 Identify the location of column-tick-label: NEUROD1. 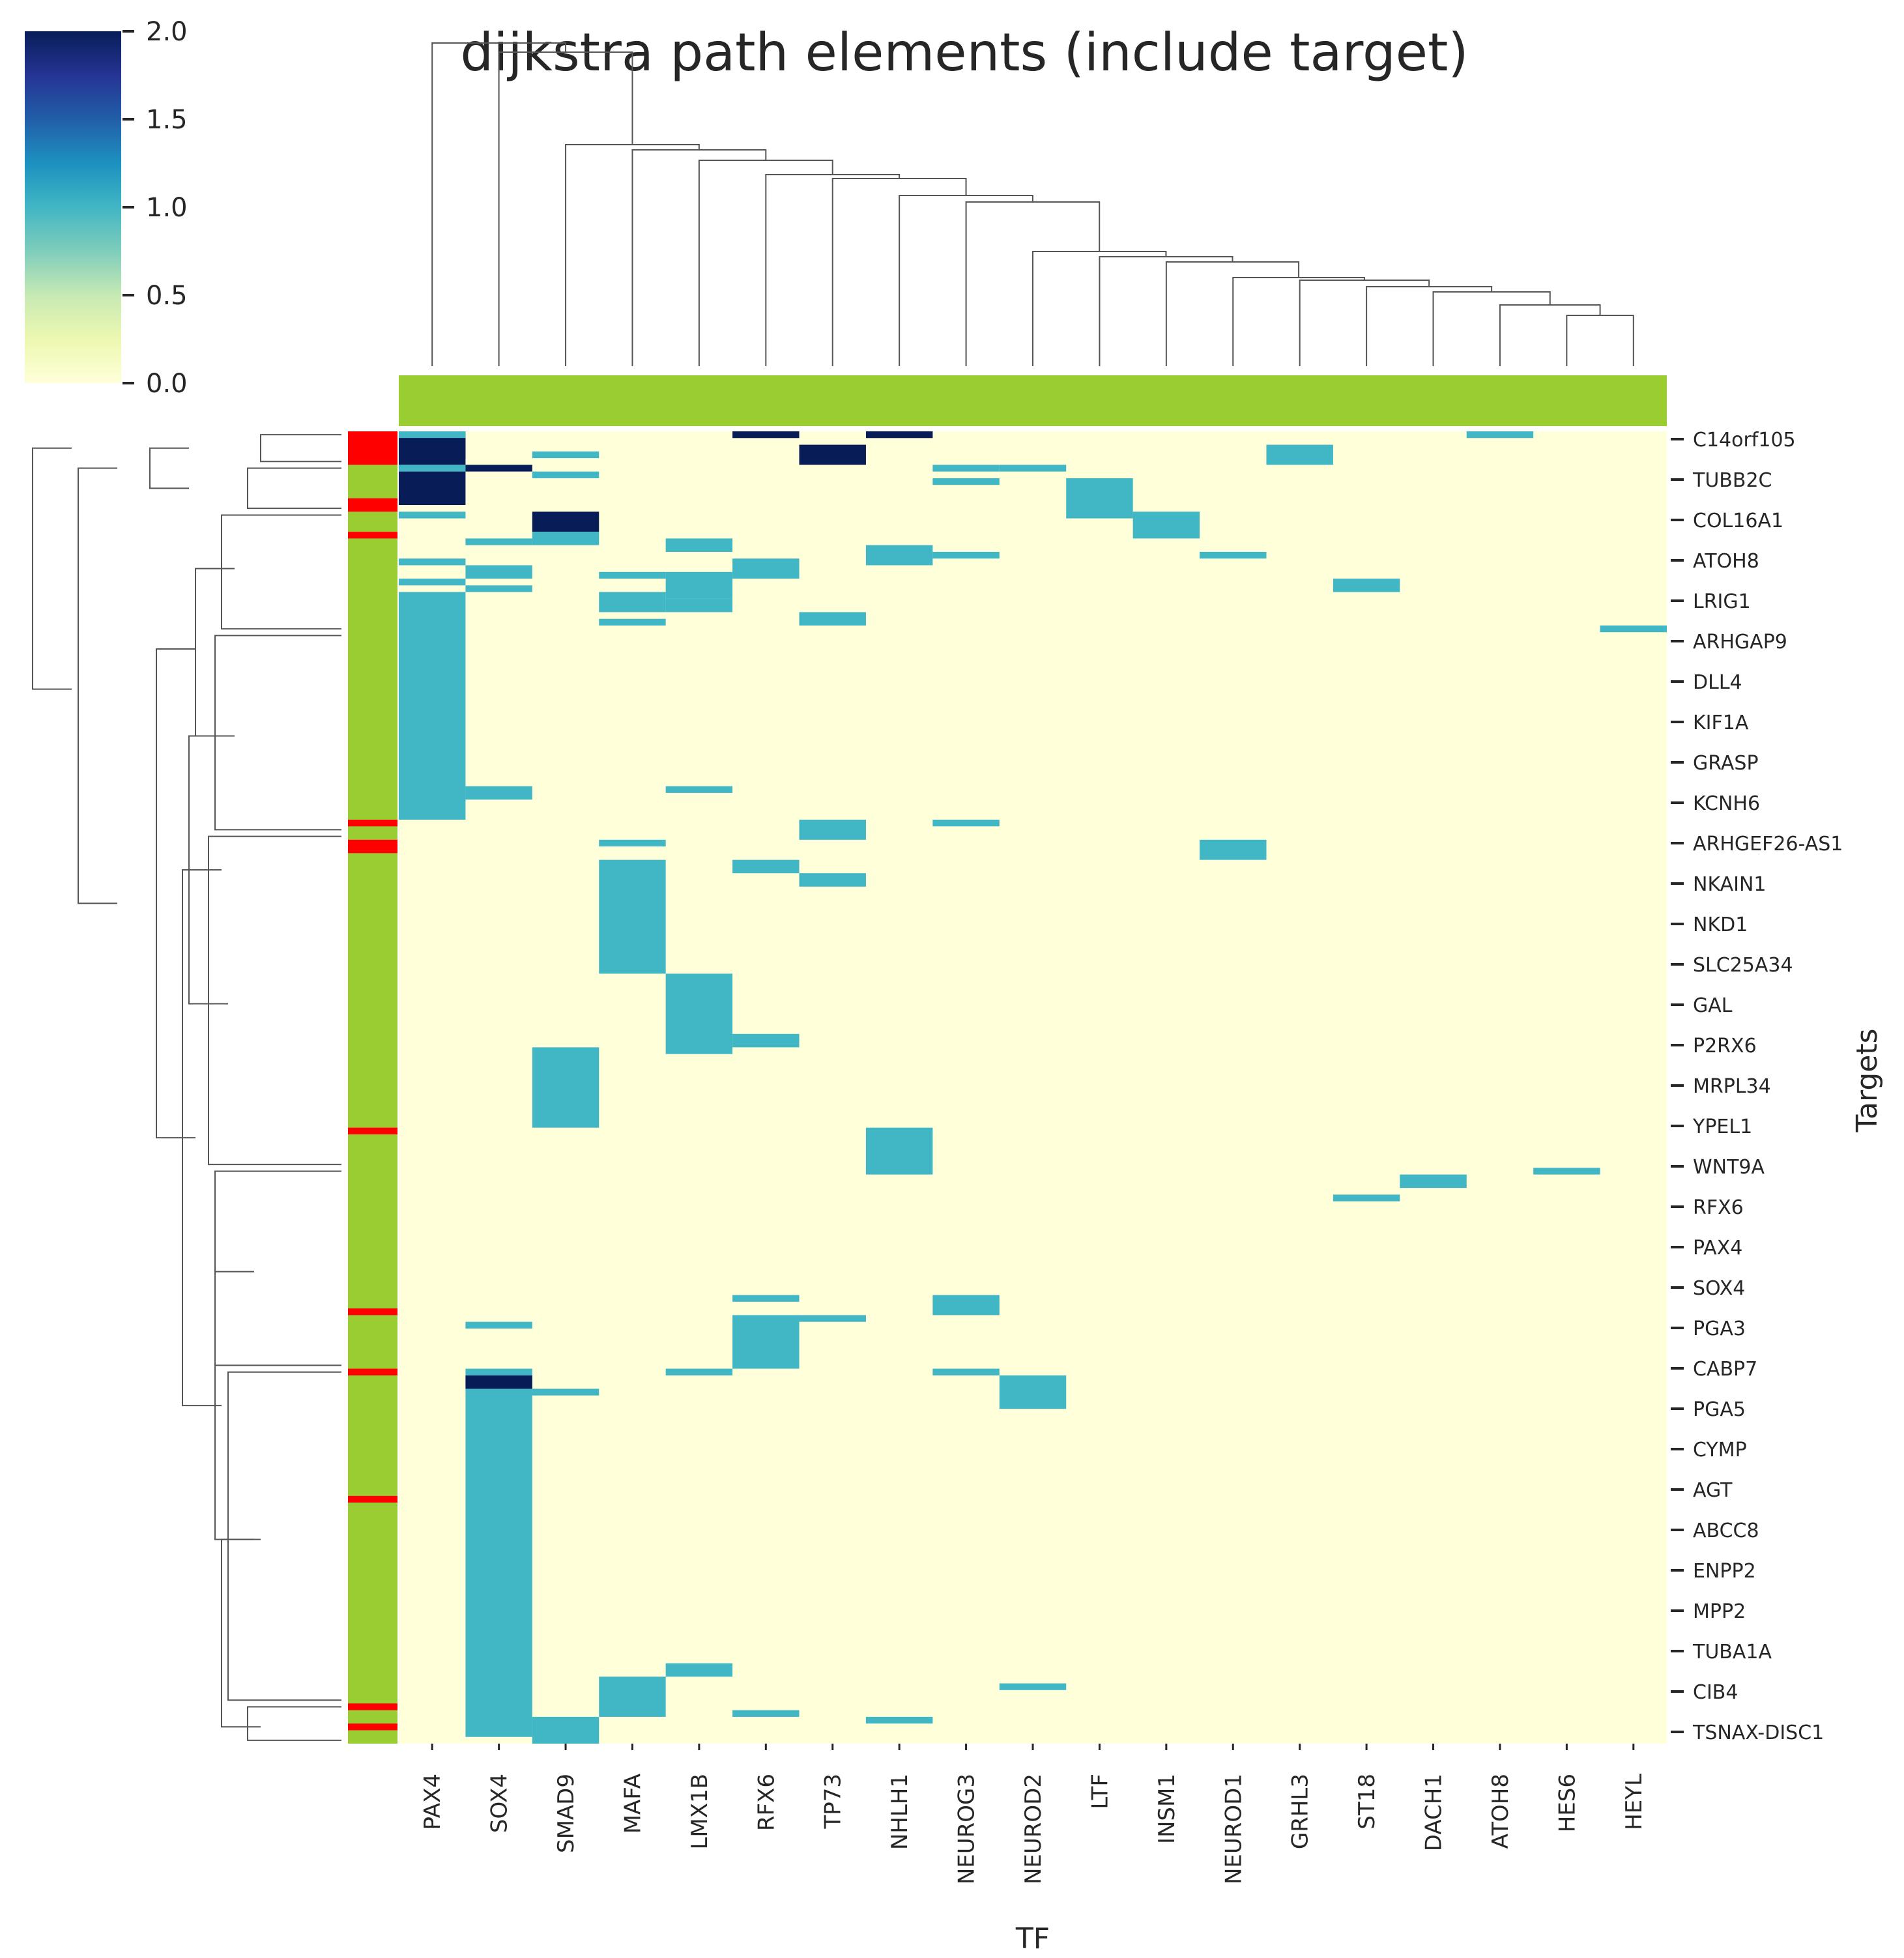
(1234, 1829).